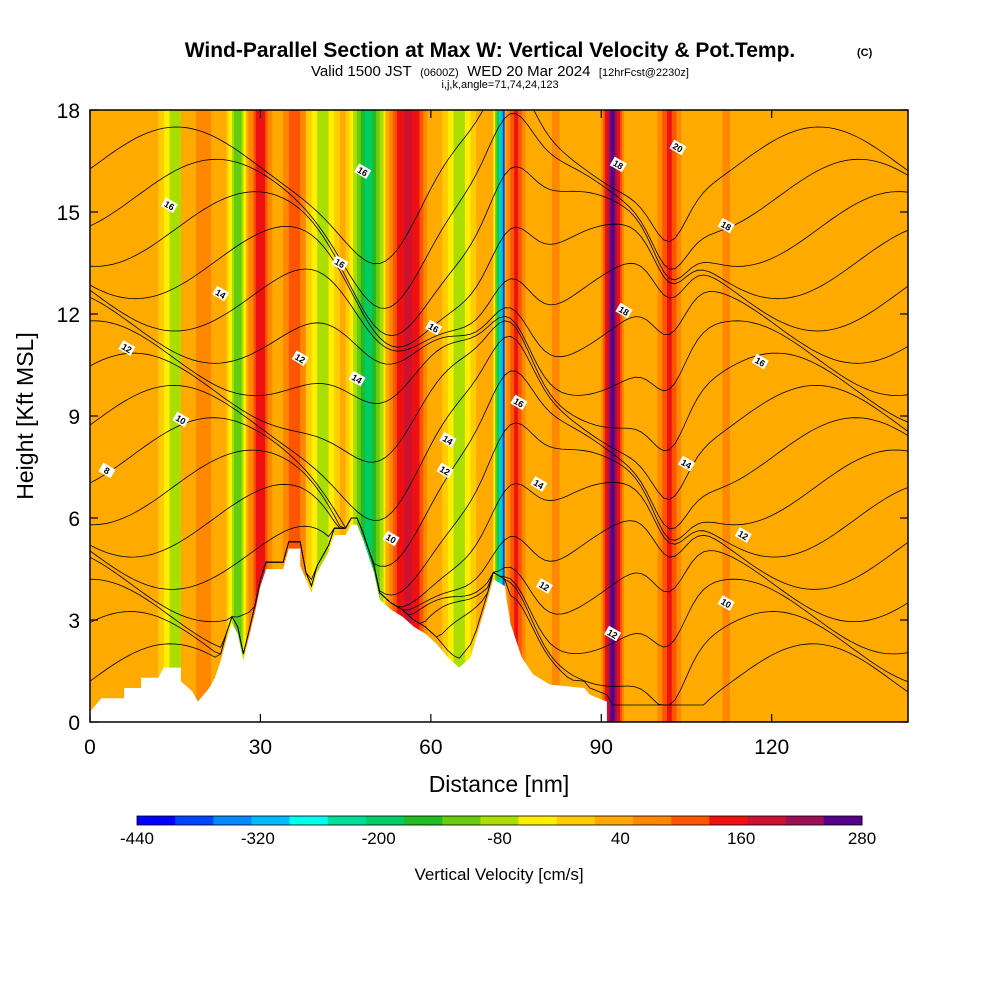  I want to click on contour-label-text: 8, so click(106, 470).